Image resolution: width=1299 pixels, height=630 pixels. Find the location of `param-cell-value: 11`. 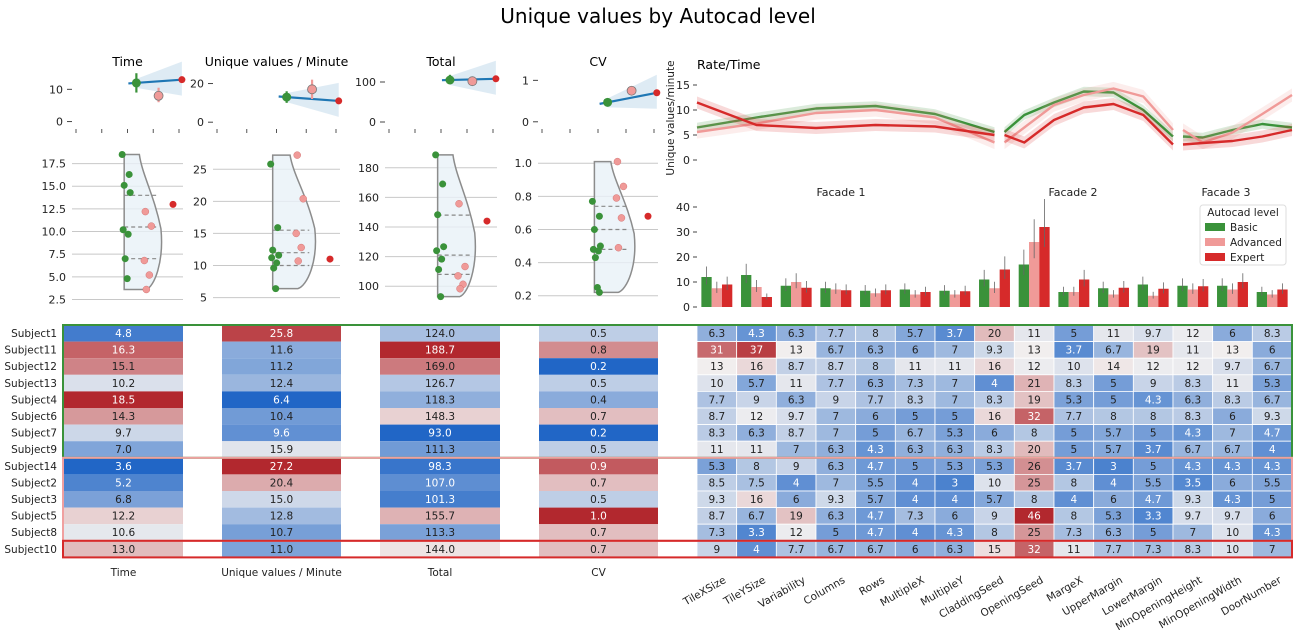

param-cell-value: 11 is located at coordinates (795, 384).